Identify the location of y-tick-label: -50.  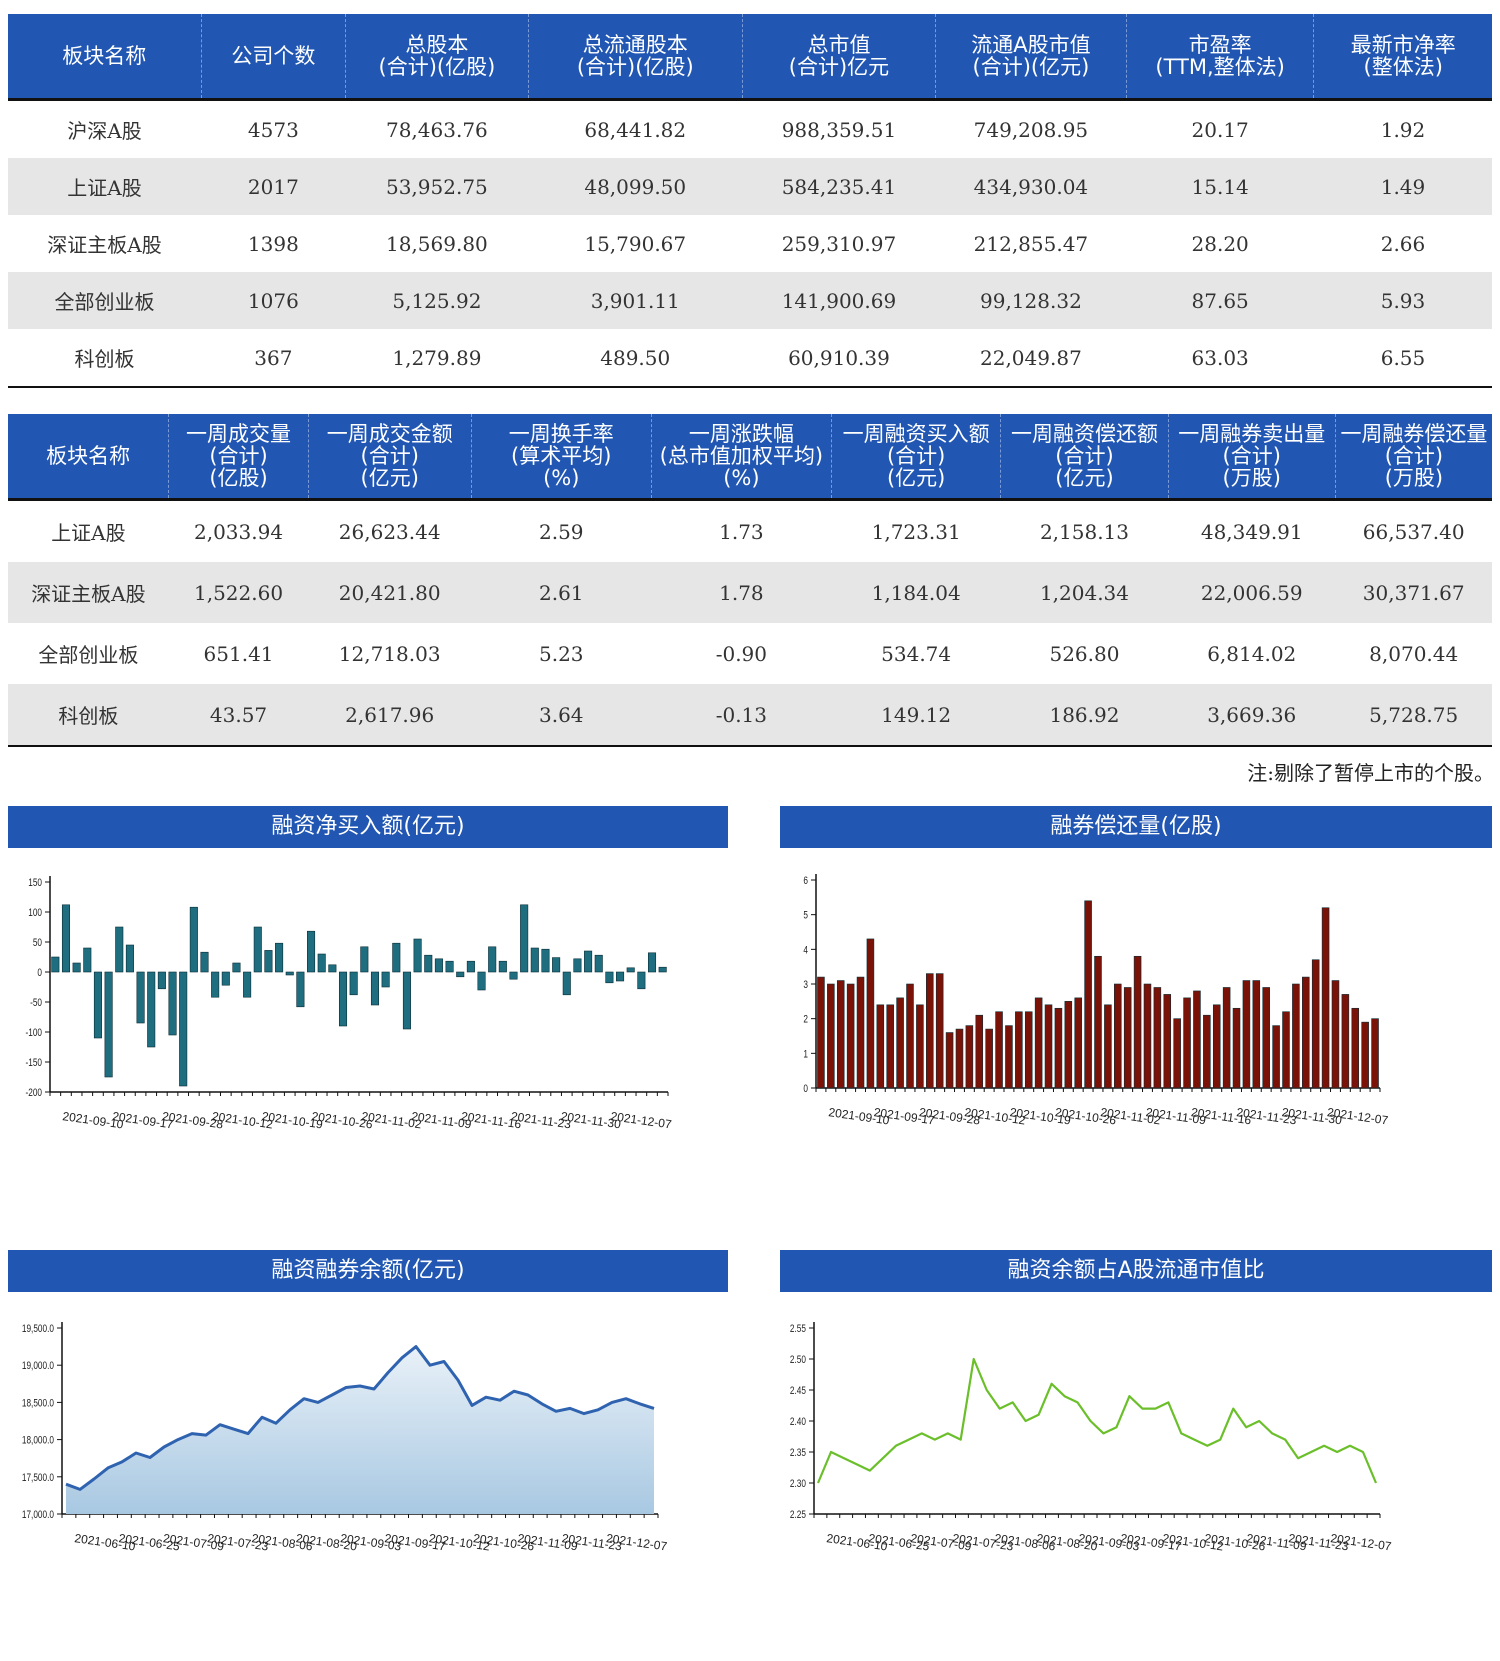
(36, 1003).